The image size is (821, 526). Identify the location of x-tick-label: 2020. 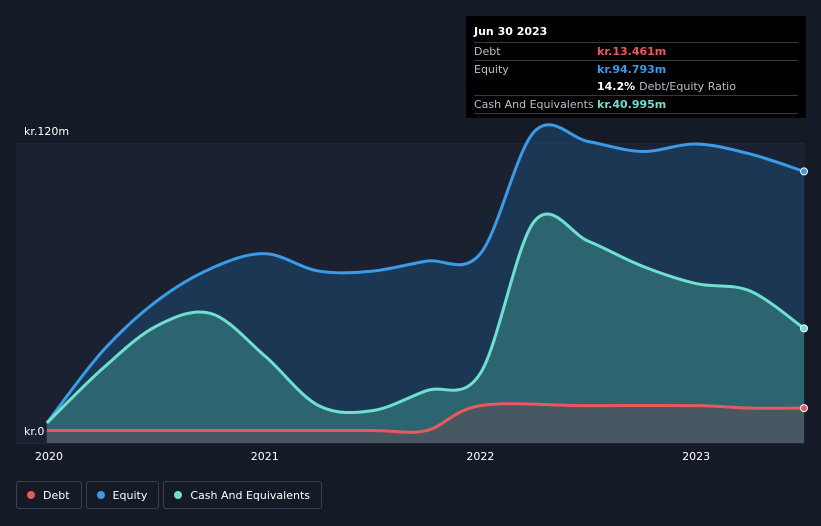
(49, 456).